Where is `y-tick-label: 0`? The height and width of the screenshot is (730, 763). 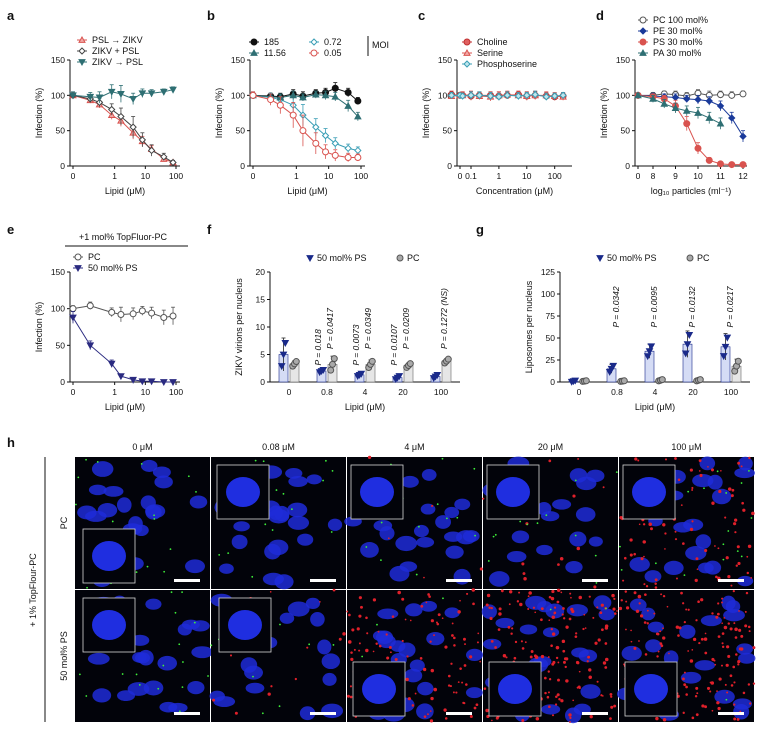 y-tick-label: 0 is located at coordinates (627, 166).